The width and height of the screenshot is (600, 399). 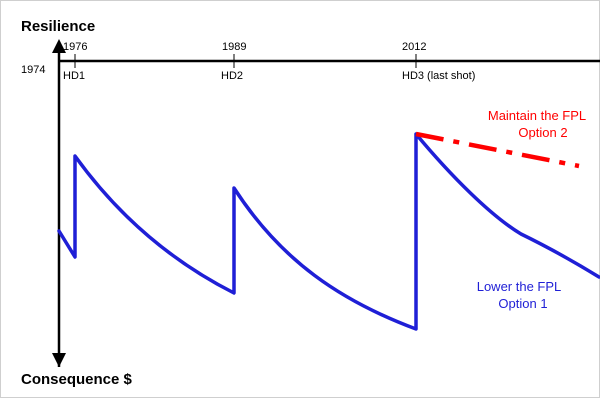 I want to click on down-arrow-icon, so click(x=59, y=360).